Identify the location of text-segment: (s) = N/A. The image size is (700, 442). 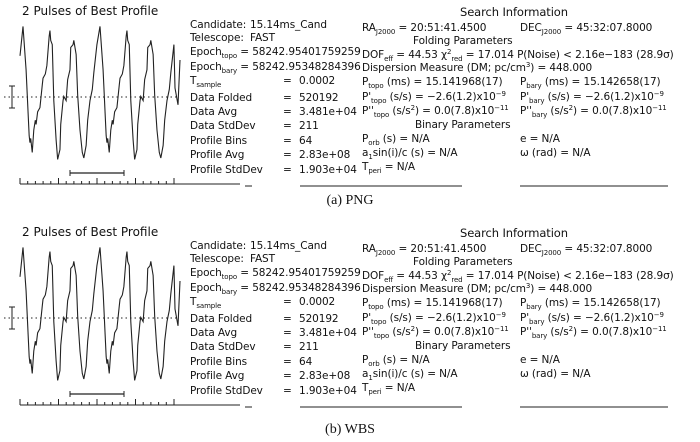
(404, 139).